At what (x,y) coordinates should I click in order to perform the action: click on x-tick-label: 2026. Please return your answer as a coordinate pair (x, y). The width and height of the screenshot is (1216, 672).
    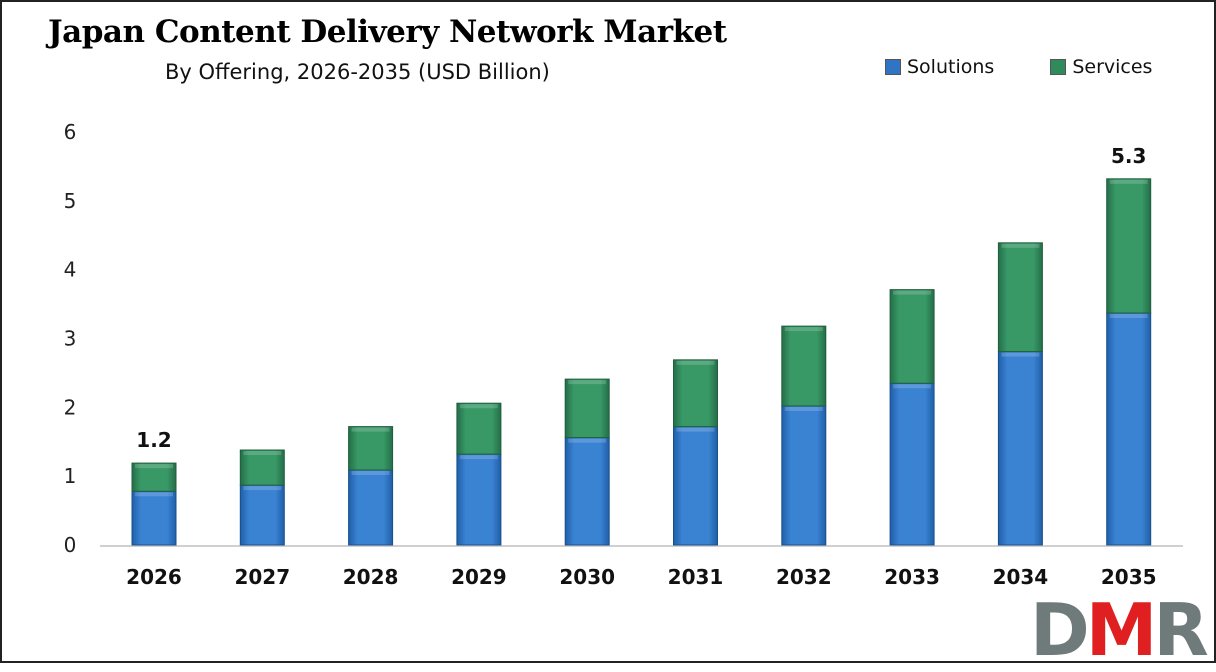
    Looking at the image, I should click on (154, 577).